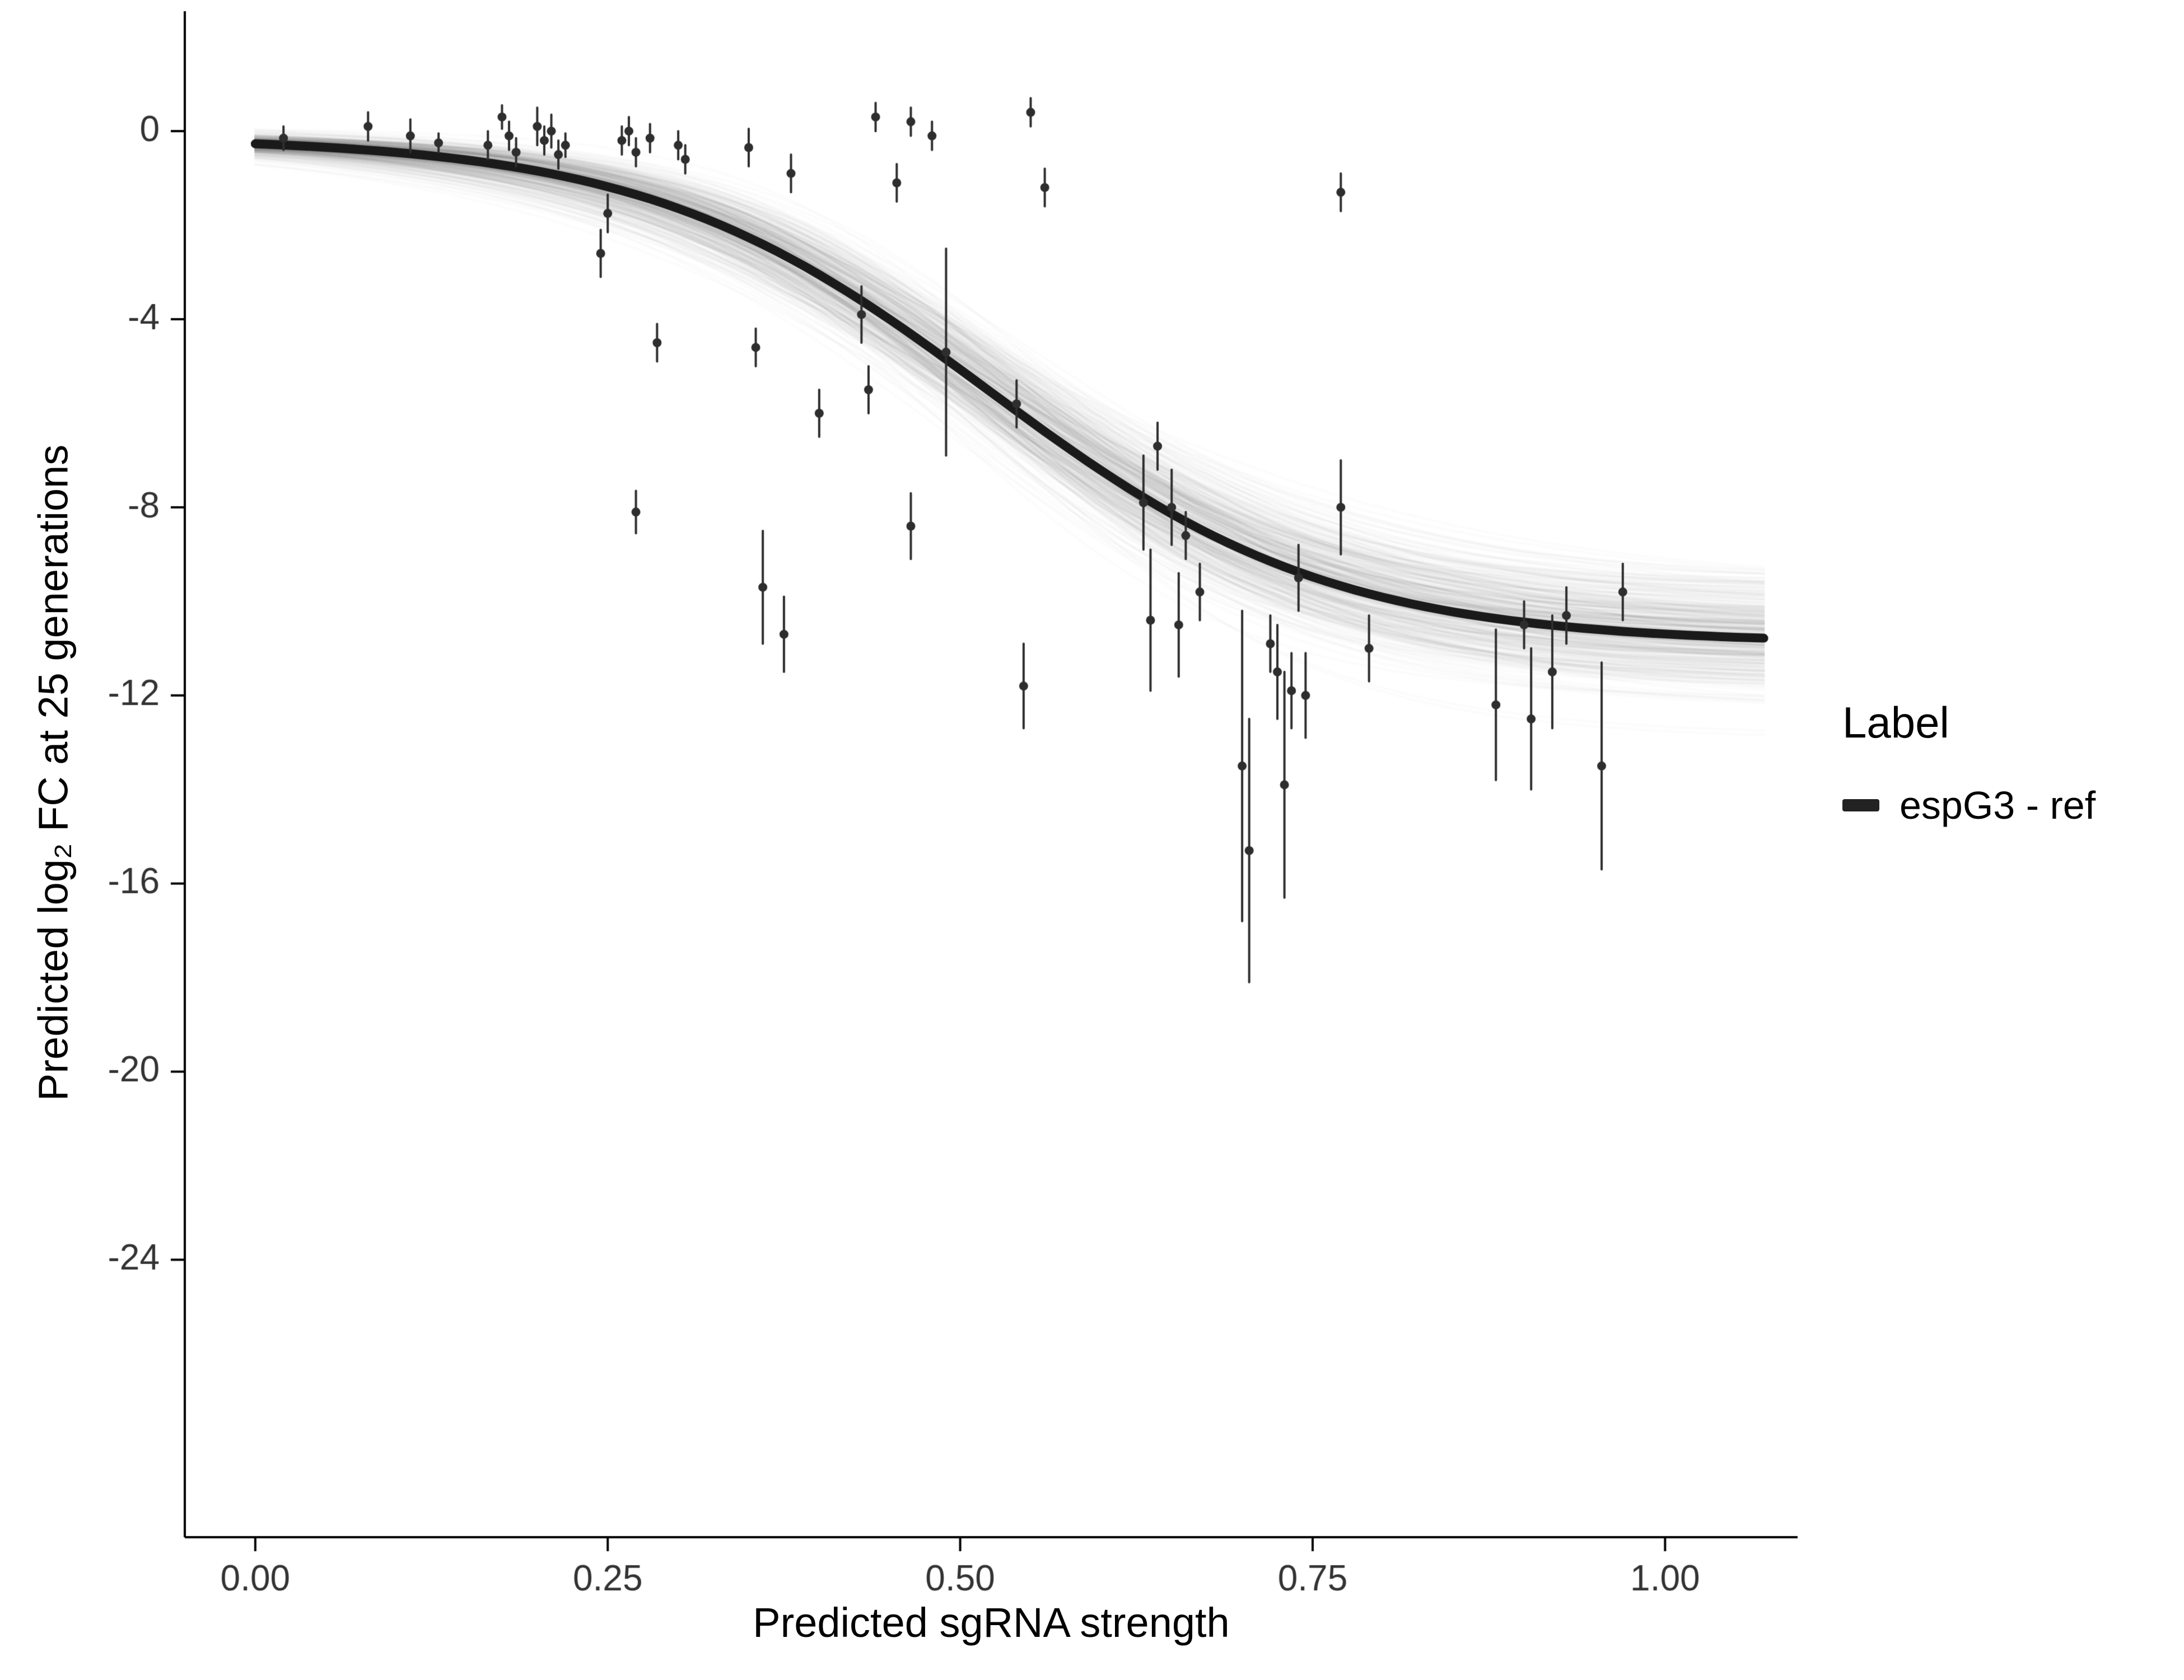 The height and width of the screenshot is (1680, 2184). I want to click on legend-entry-label: espG3 - ref, so click(1998, 805).